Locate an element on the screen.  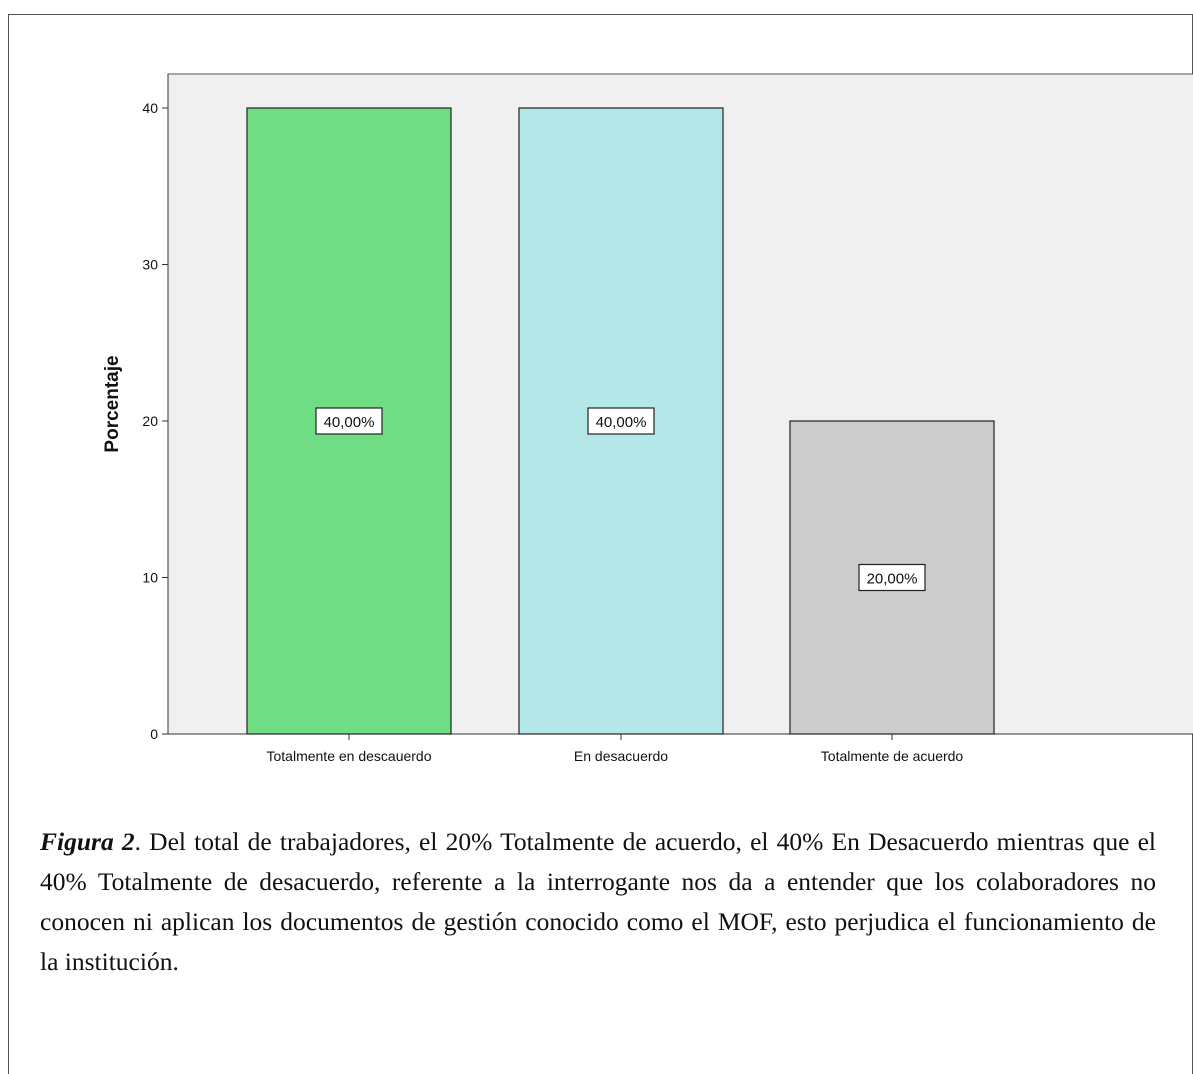
y-tick-label: 0 is located at coordinates (154, 734).